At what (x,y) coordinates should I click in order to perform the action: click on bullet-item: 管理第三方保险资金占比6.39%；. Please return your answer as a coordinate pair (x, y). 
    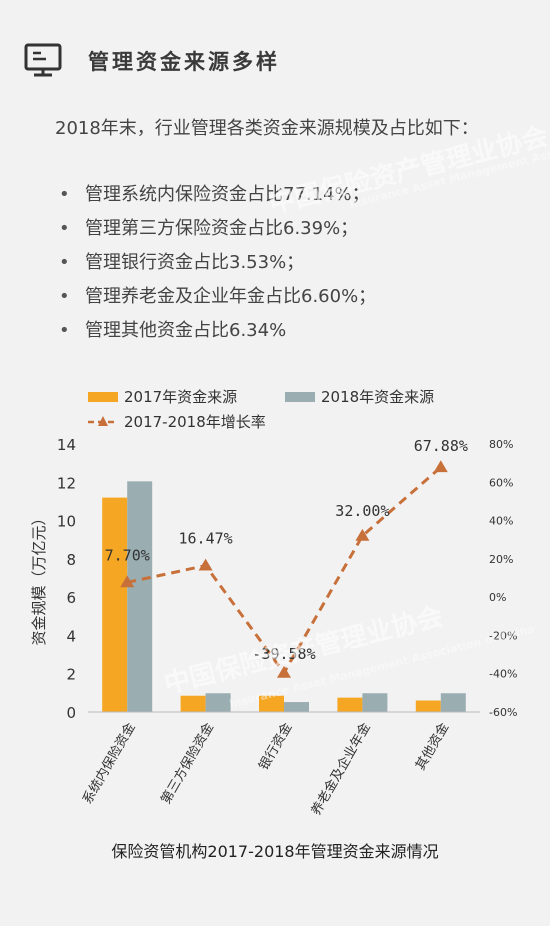
    Looking at the image, I should click on (290, 229).